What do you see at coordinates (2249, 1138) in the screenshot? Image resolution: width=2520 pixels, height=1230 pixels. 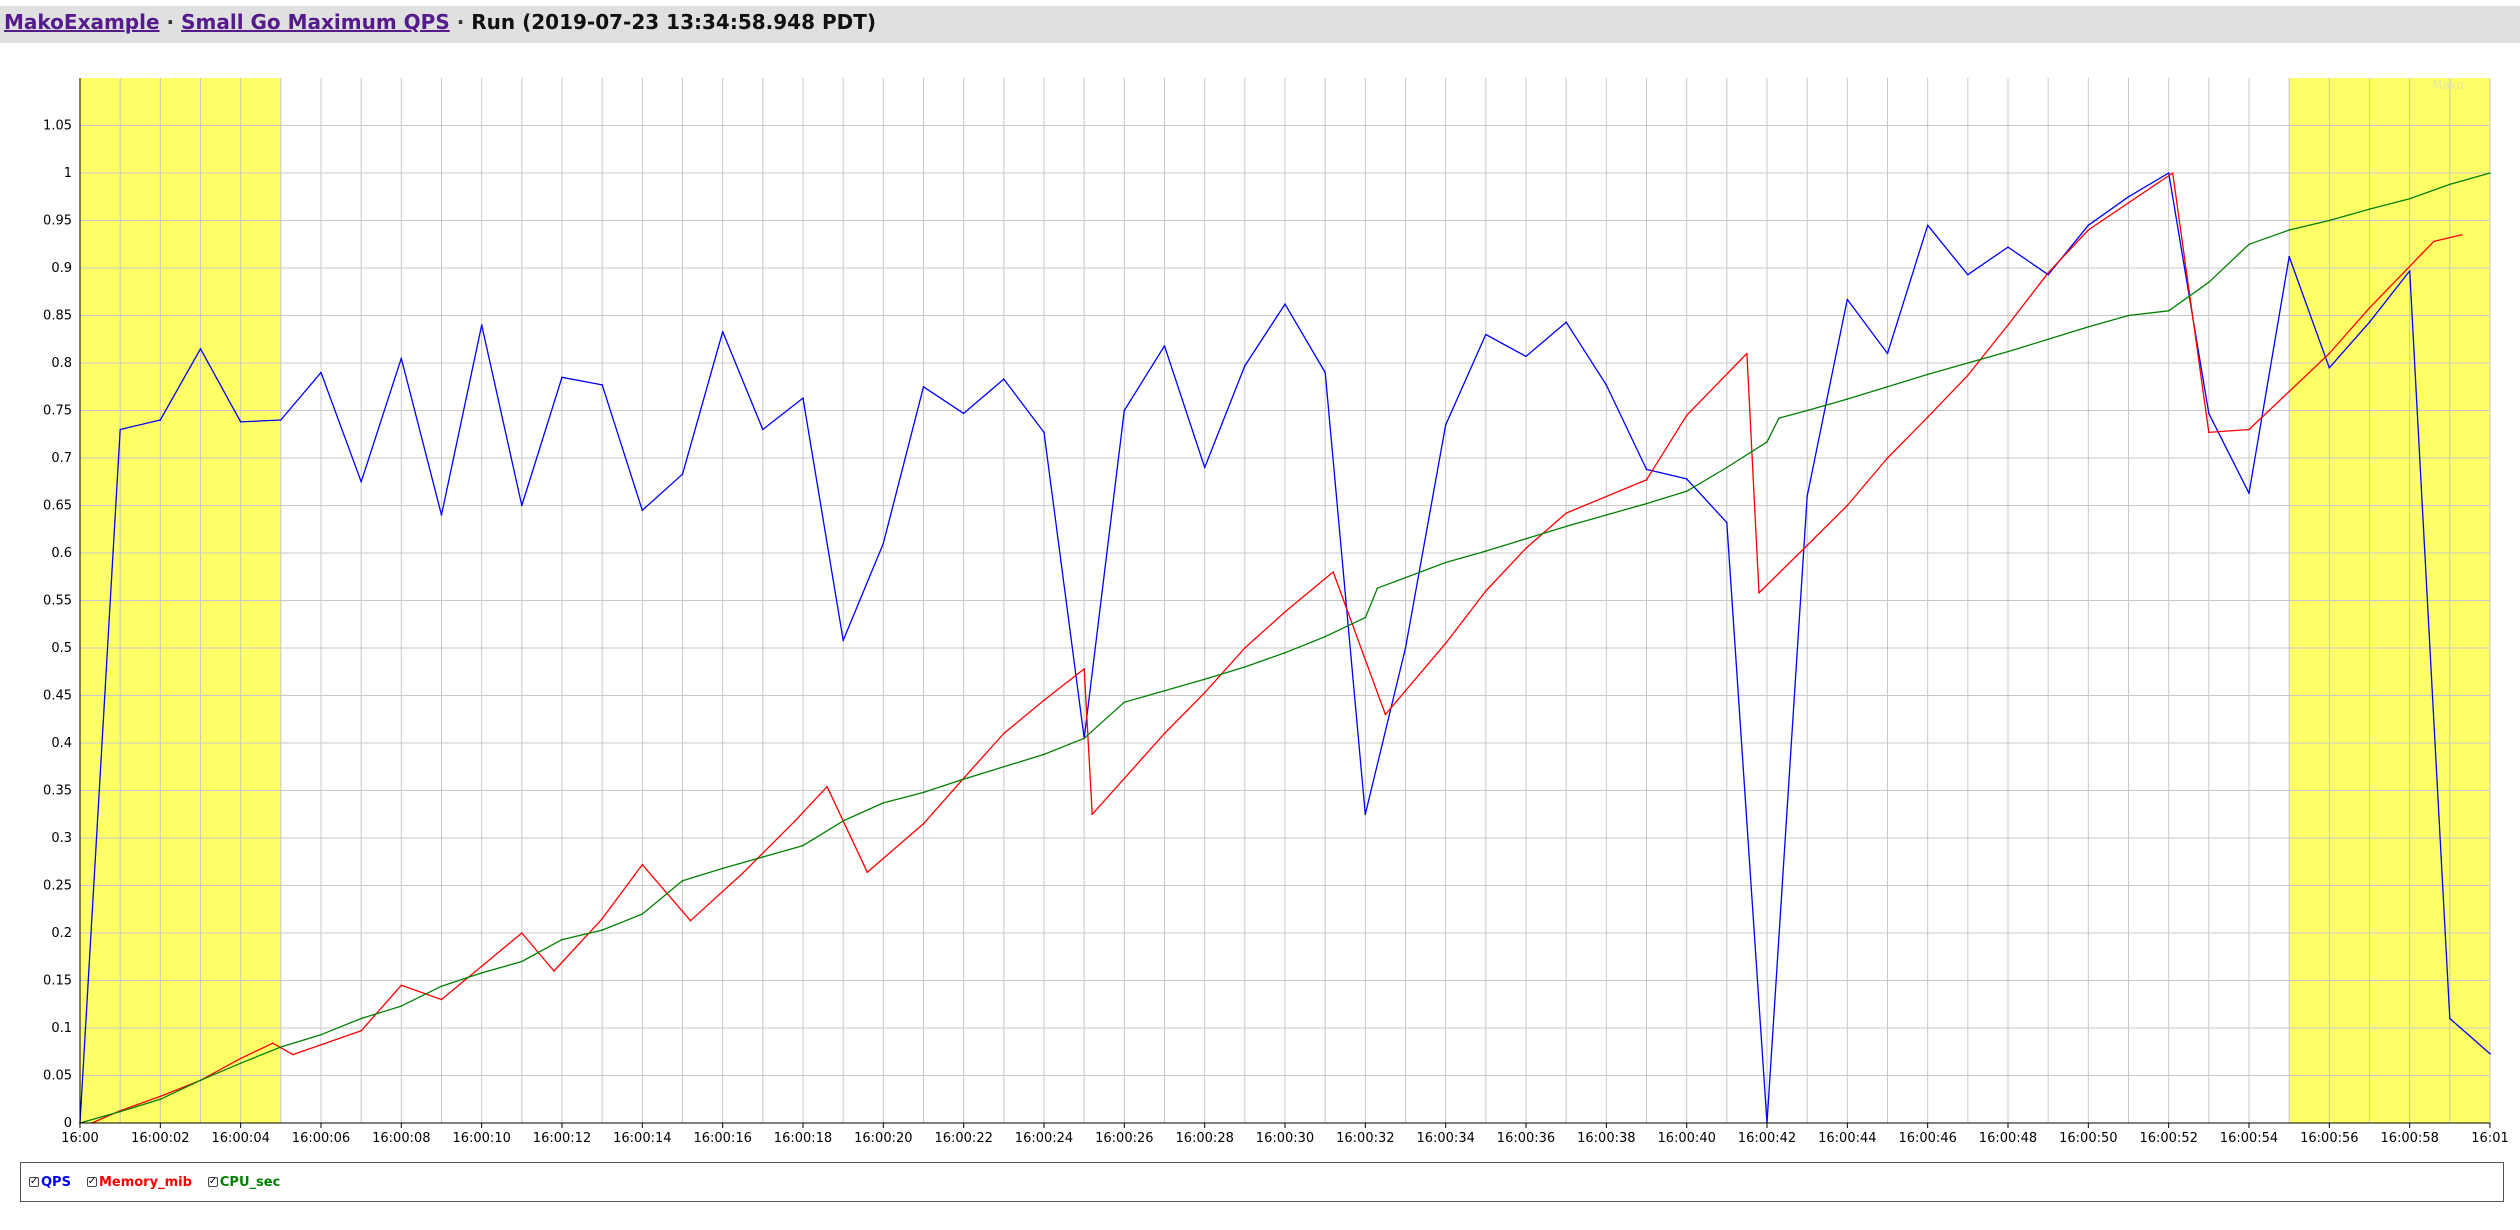 I see `x-tick-label: 16:00:54` at bounding box center [2249, 1138].